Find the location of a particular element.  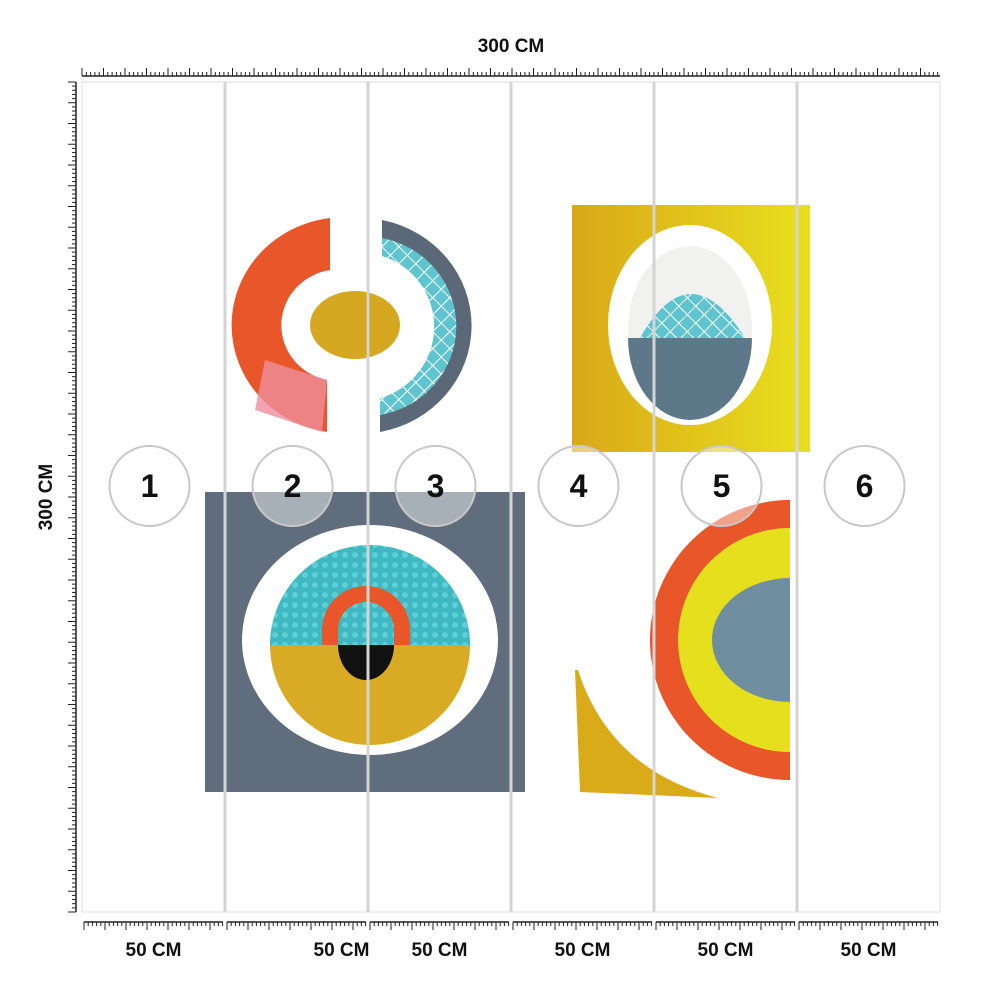

orange-arch is located at coordinates (366, 615).